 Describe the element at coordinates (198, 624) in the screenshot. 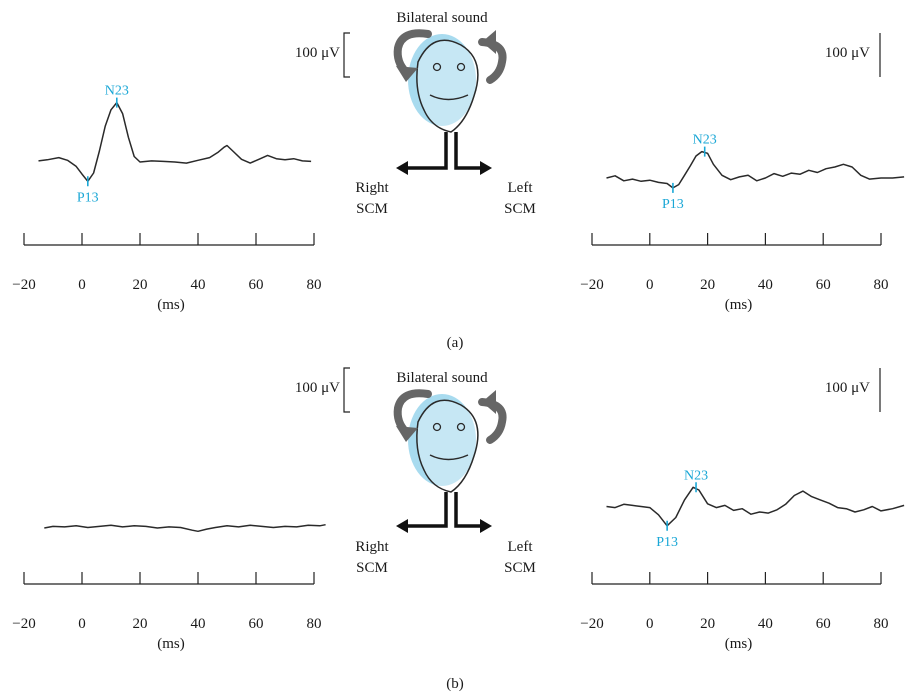

I see `p1-right-SCM-tick-label-3: 40` at that location.